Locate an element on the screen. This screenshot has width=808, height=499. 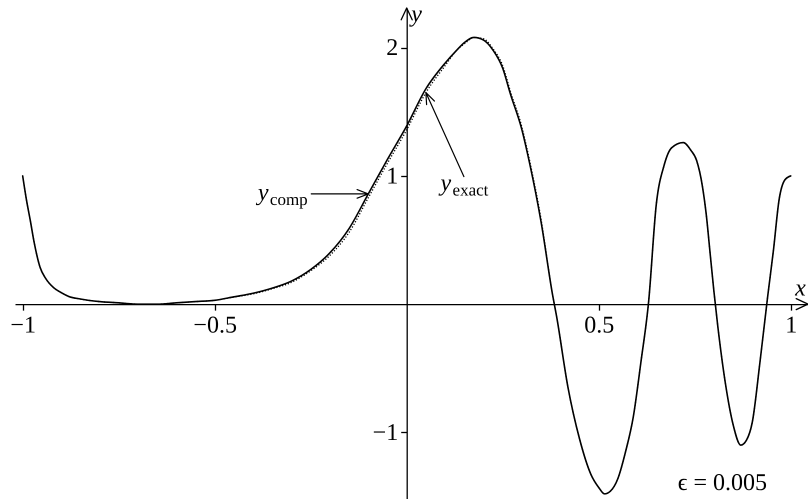
x-axis-title: x is located at coordinates (800, 289).